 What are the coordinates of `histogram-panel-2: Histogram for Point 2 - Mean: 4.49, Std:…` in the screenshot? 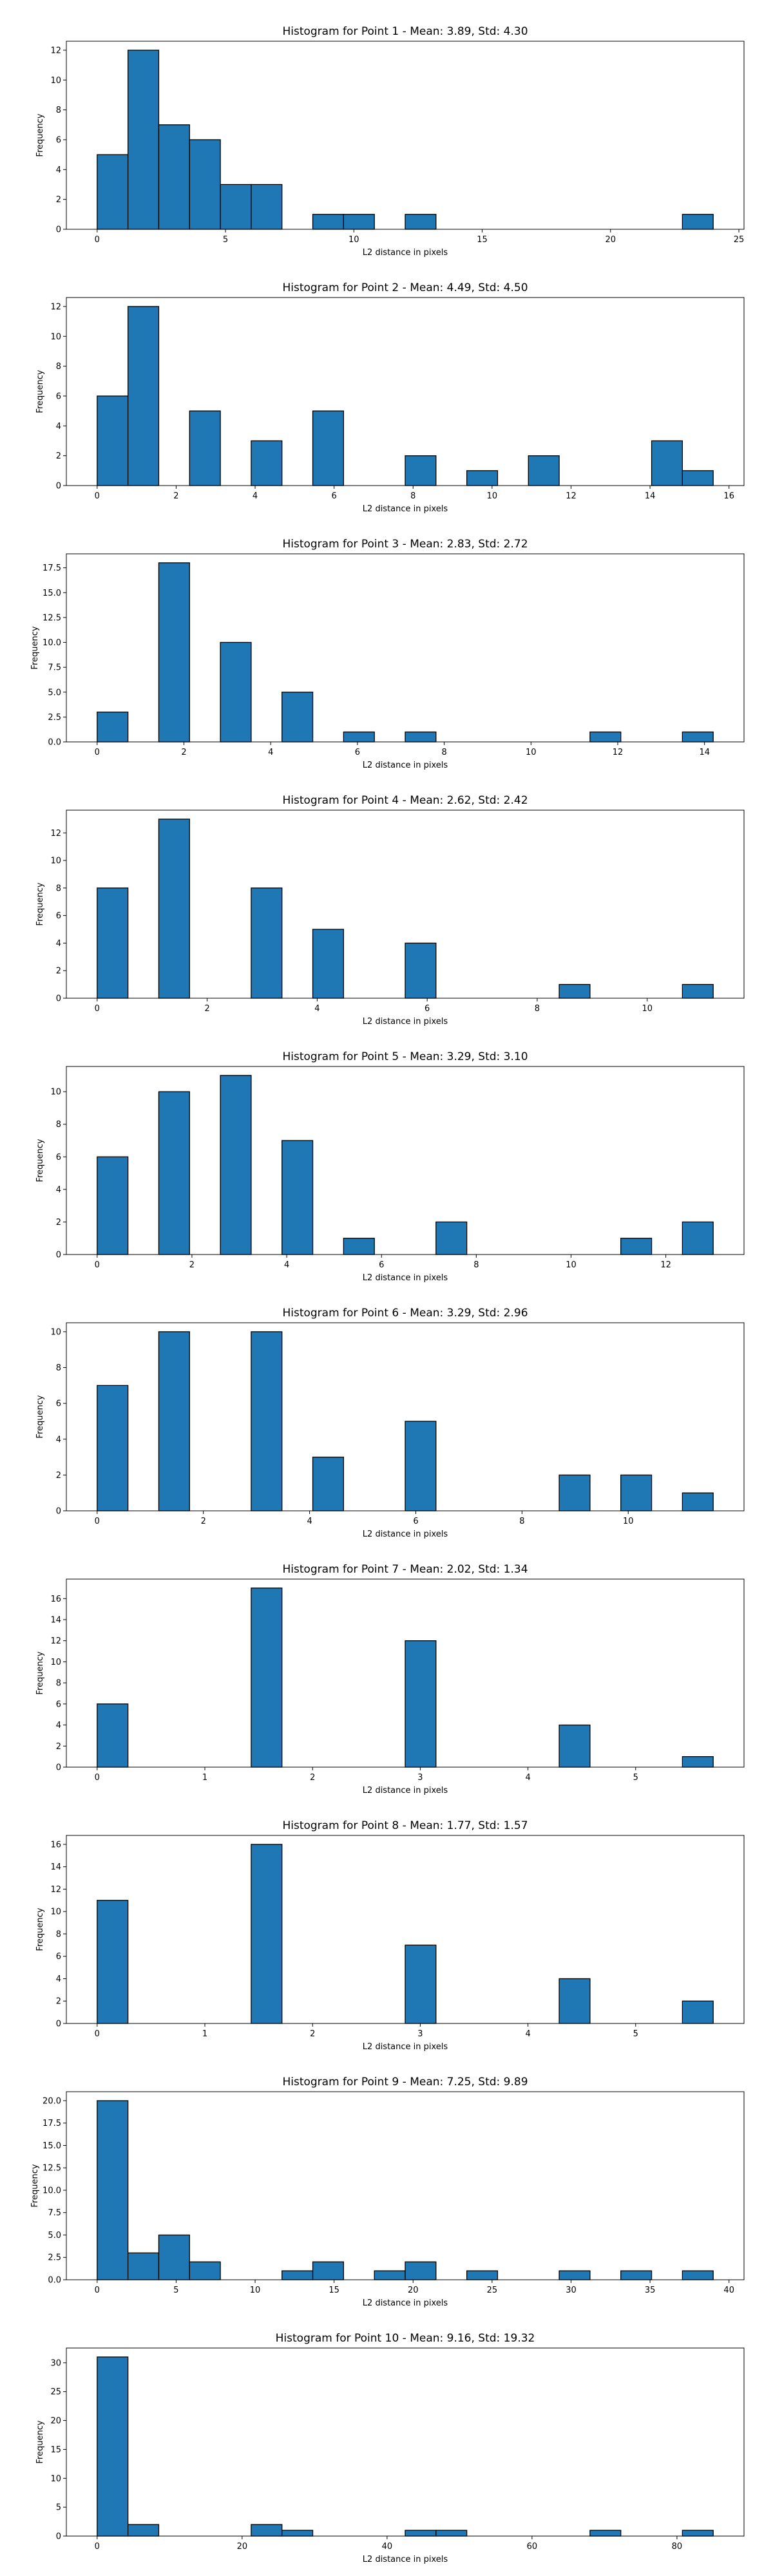 It's located at (390, 398).